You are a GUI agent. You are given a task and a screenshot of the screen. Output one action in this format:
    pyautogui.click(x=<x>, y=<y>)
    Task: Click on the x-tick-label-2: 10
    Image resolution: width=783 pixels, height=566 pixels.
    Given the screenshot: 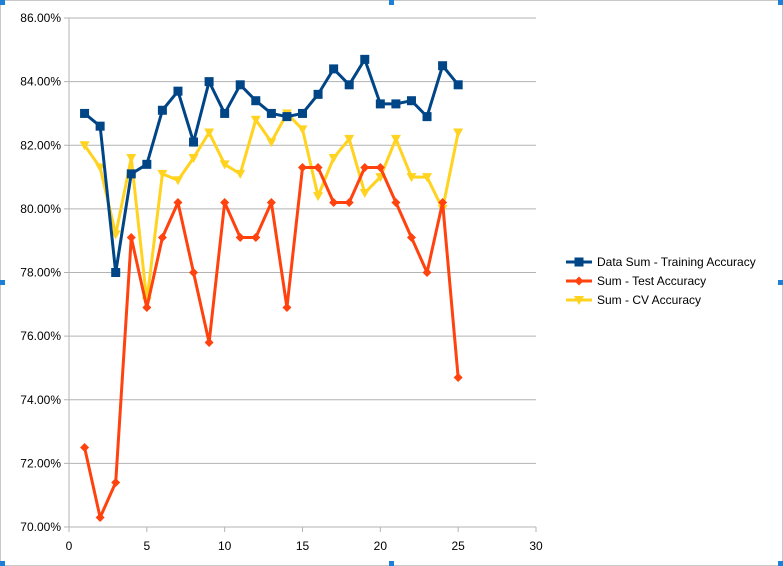 What is the action you would take?
    pyautogui.click(x=225, y=546)
    